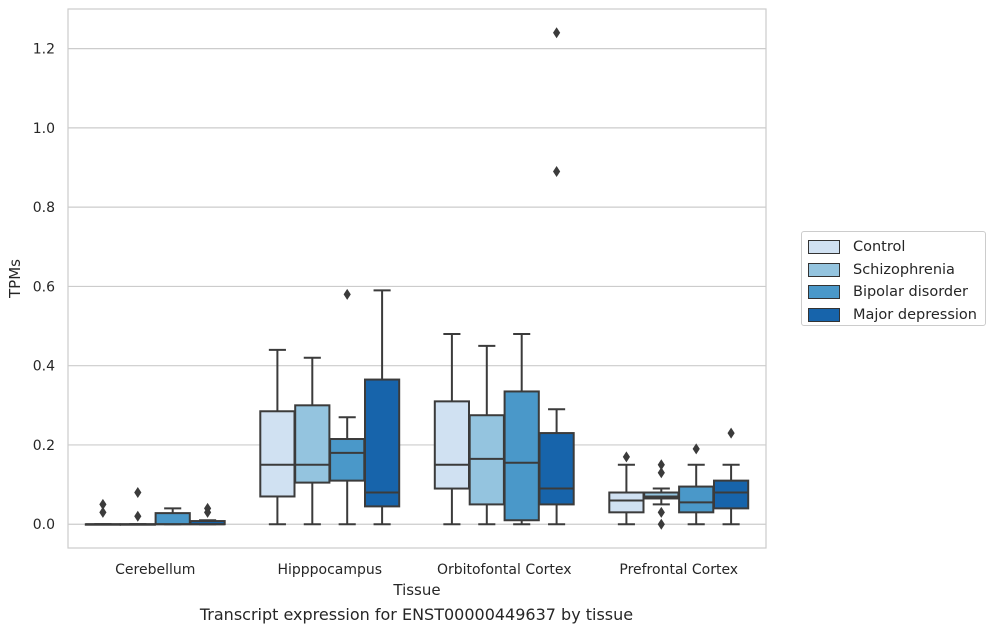  What do you see at coordinates (44, 129) in the screenshot?
I see `y-tick-label: 1.0` at bounding box center [44, 129].